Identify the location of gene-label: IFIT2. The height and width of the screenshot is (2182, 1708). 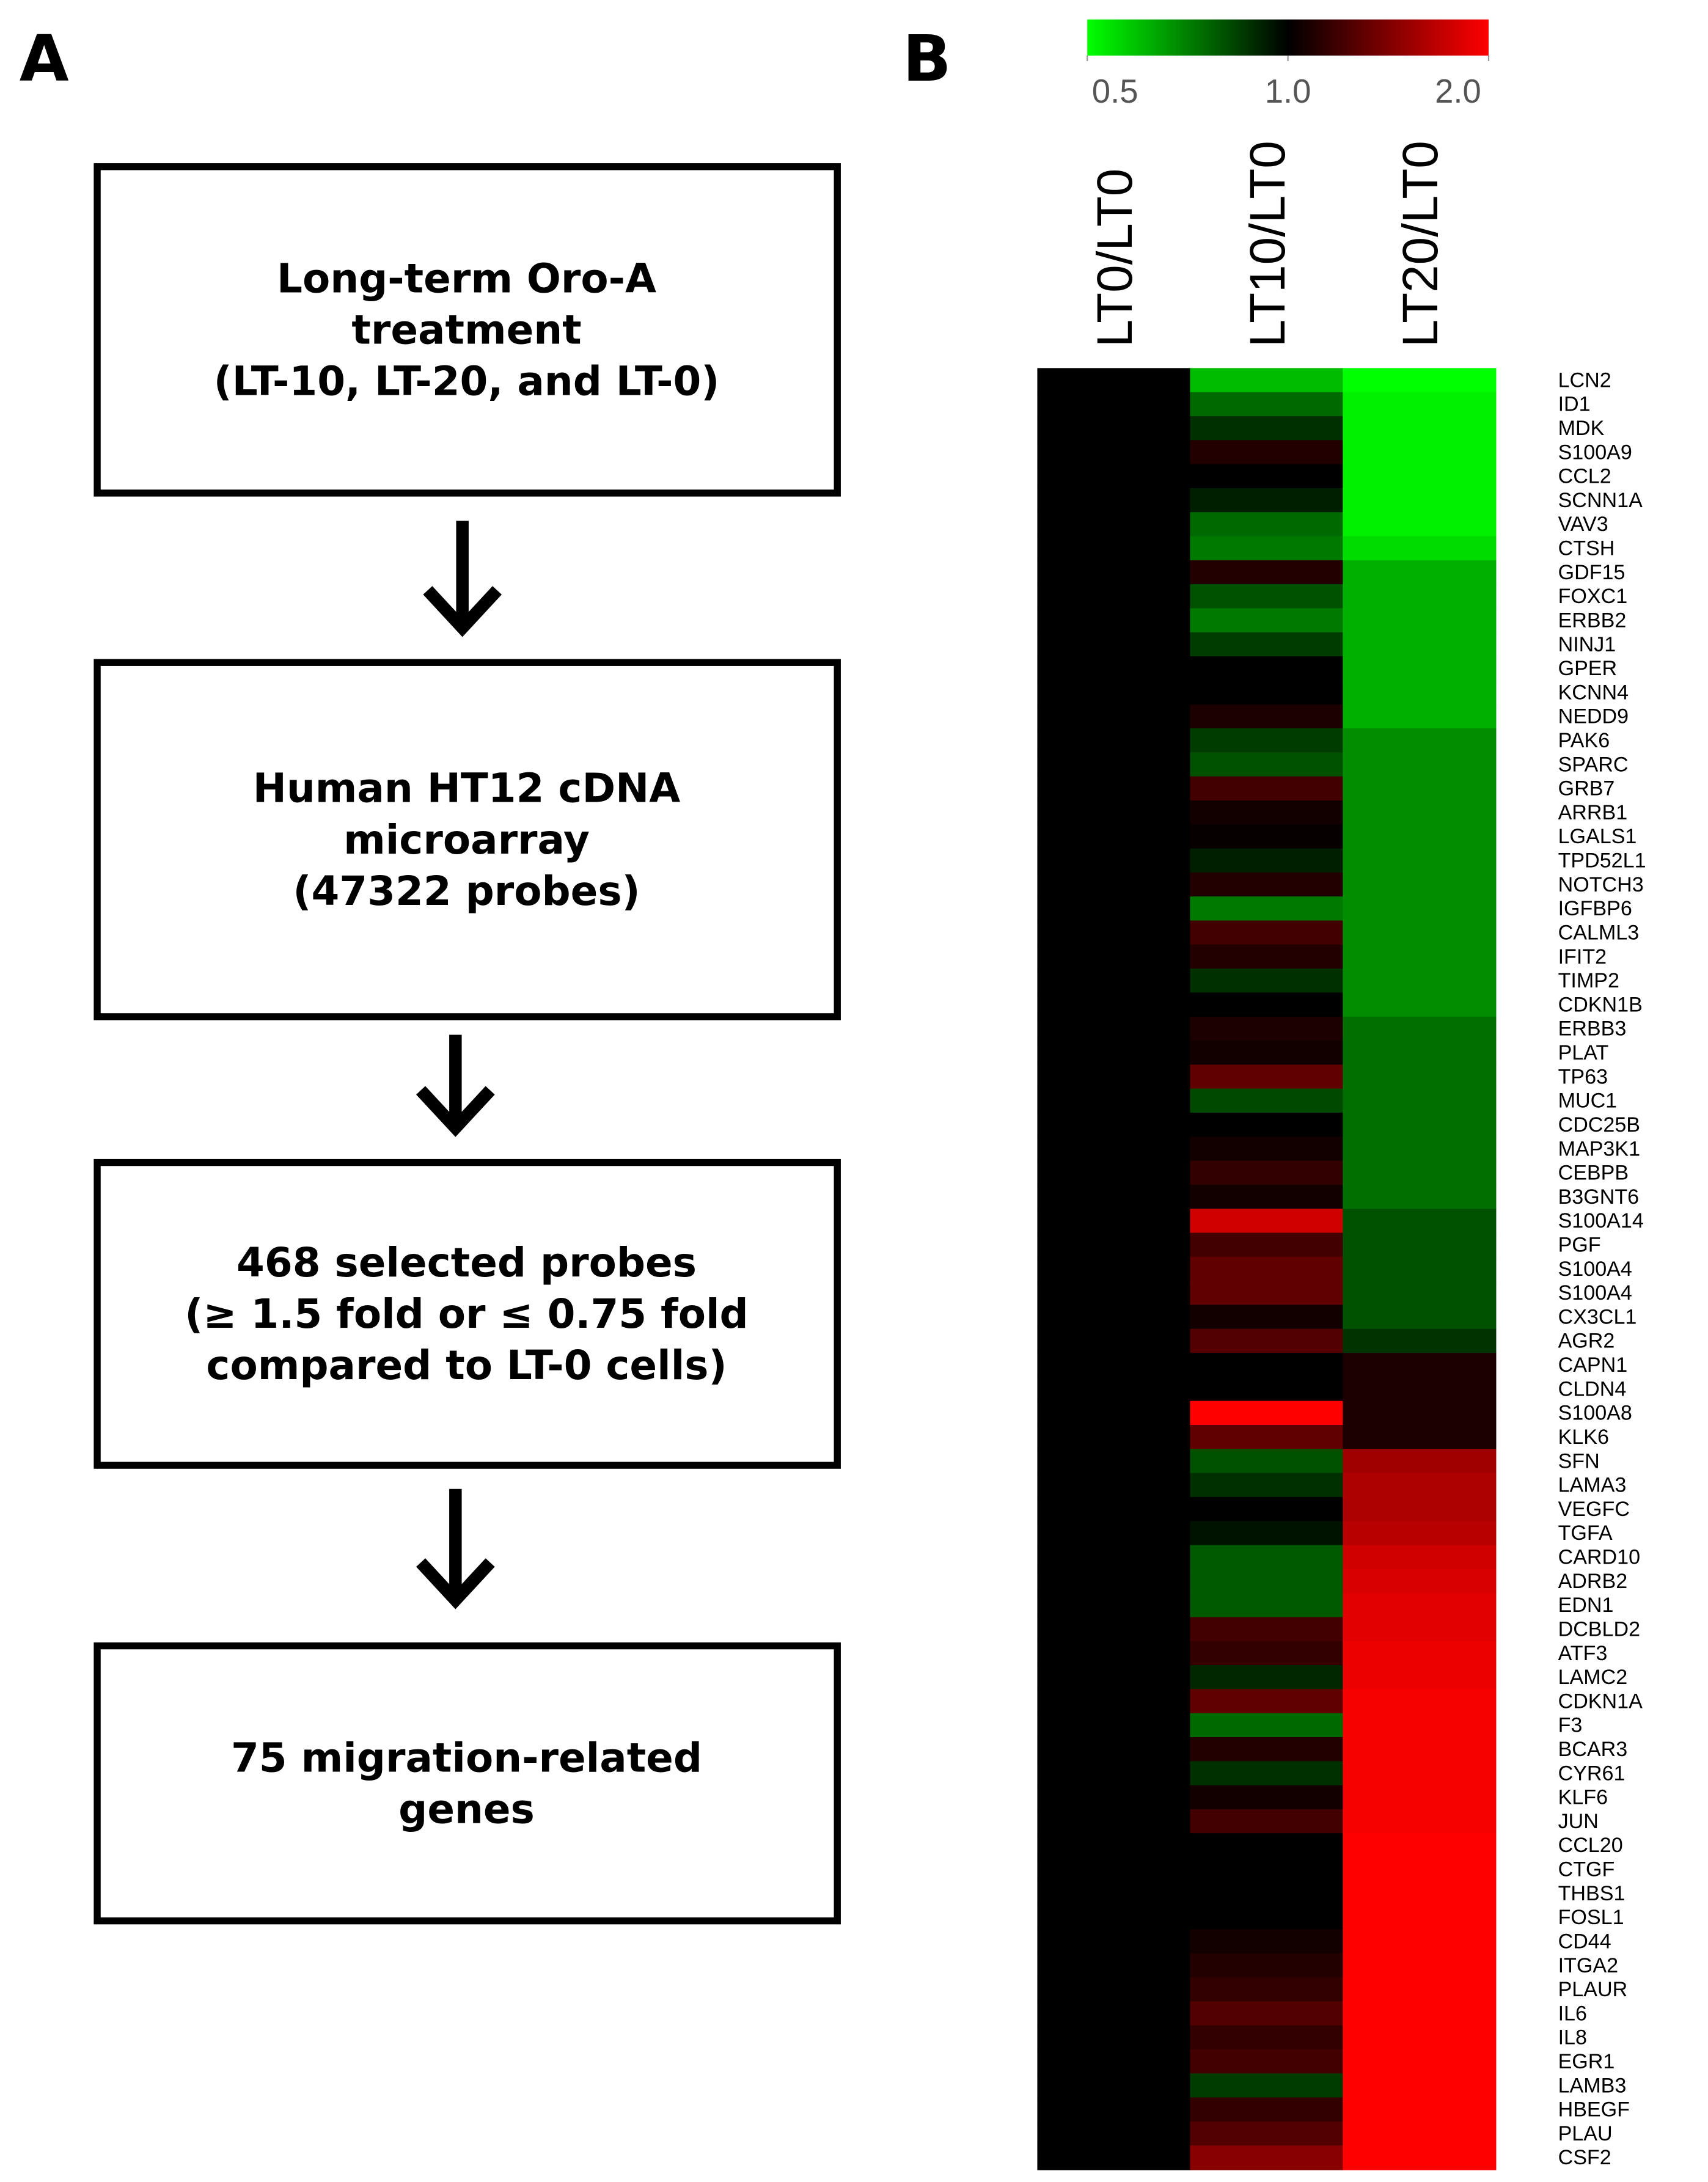
(1582, 956).